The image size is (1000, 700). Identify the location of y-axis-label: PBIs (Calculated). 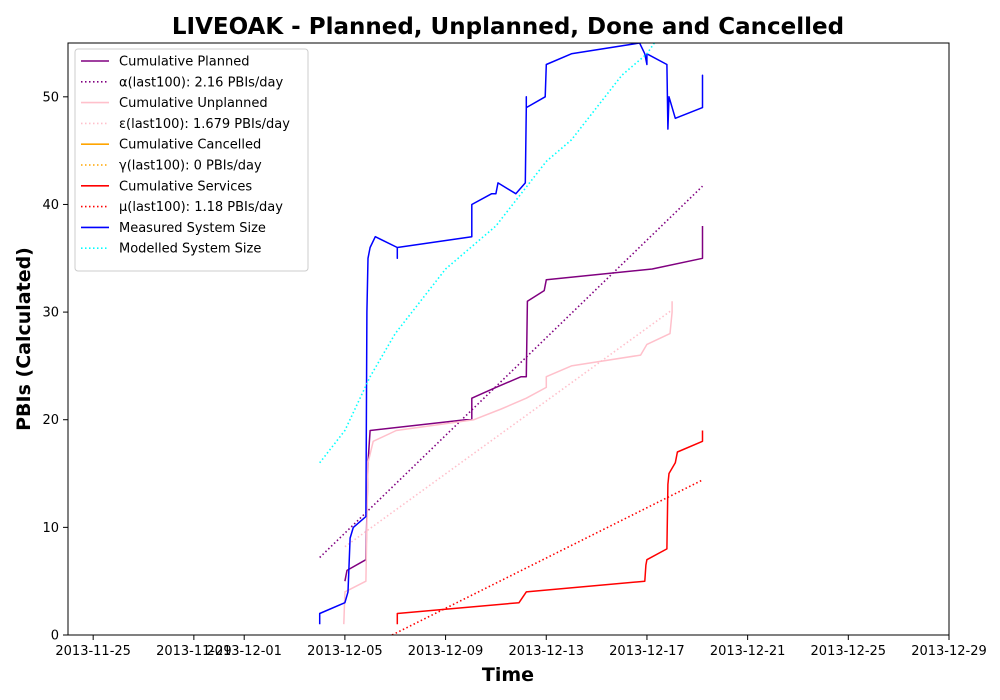
(24, 339).